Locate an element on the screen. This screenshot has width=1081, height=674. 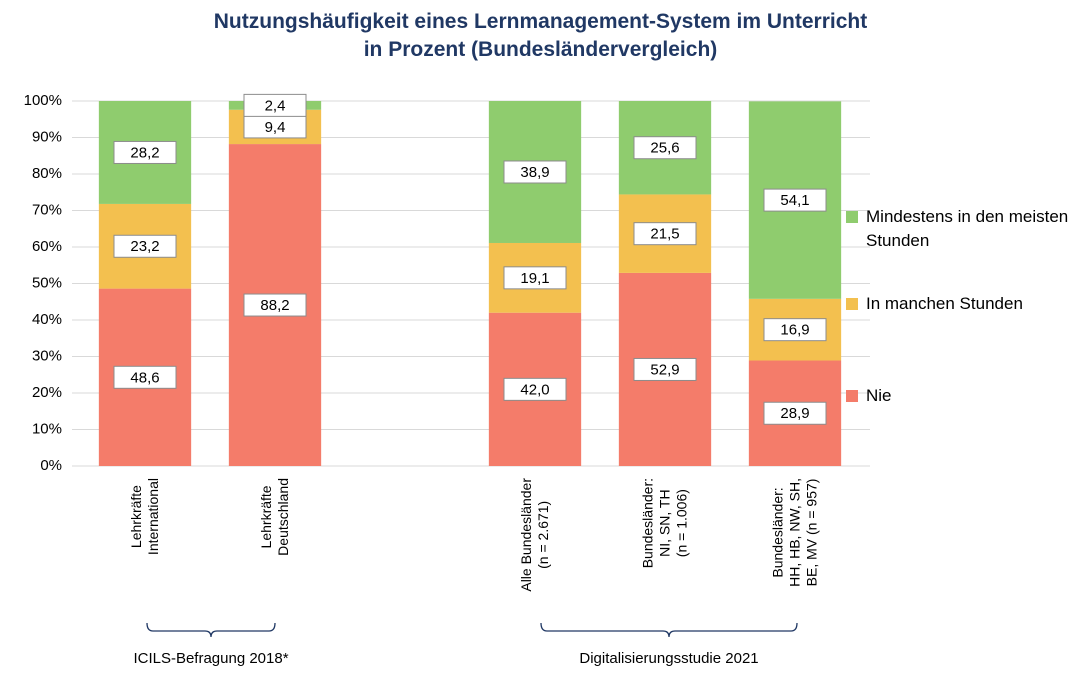
value-label: 9,4 is located at coordinates (275, 127).